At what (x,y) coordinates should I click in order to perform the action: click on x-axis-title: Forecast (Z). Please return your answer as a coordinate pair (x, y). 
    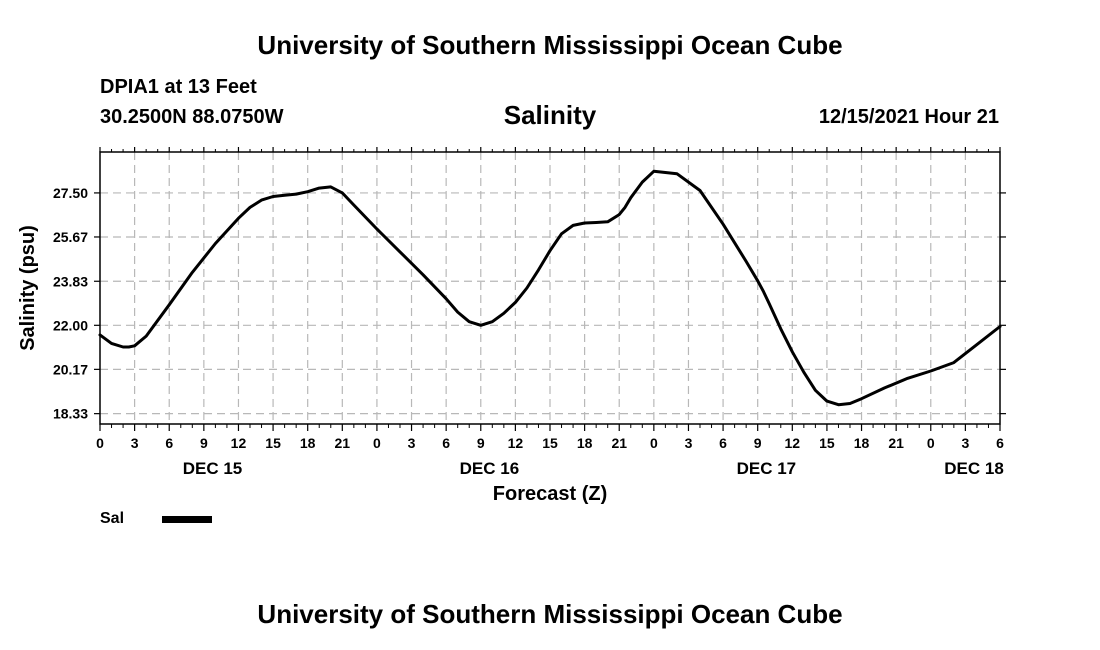
    Looking at the image, I should click on (550, 494).